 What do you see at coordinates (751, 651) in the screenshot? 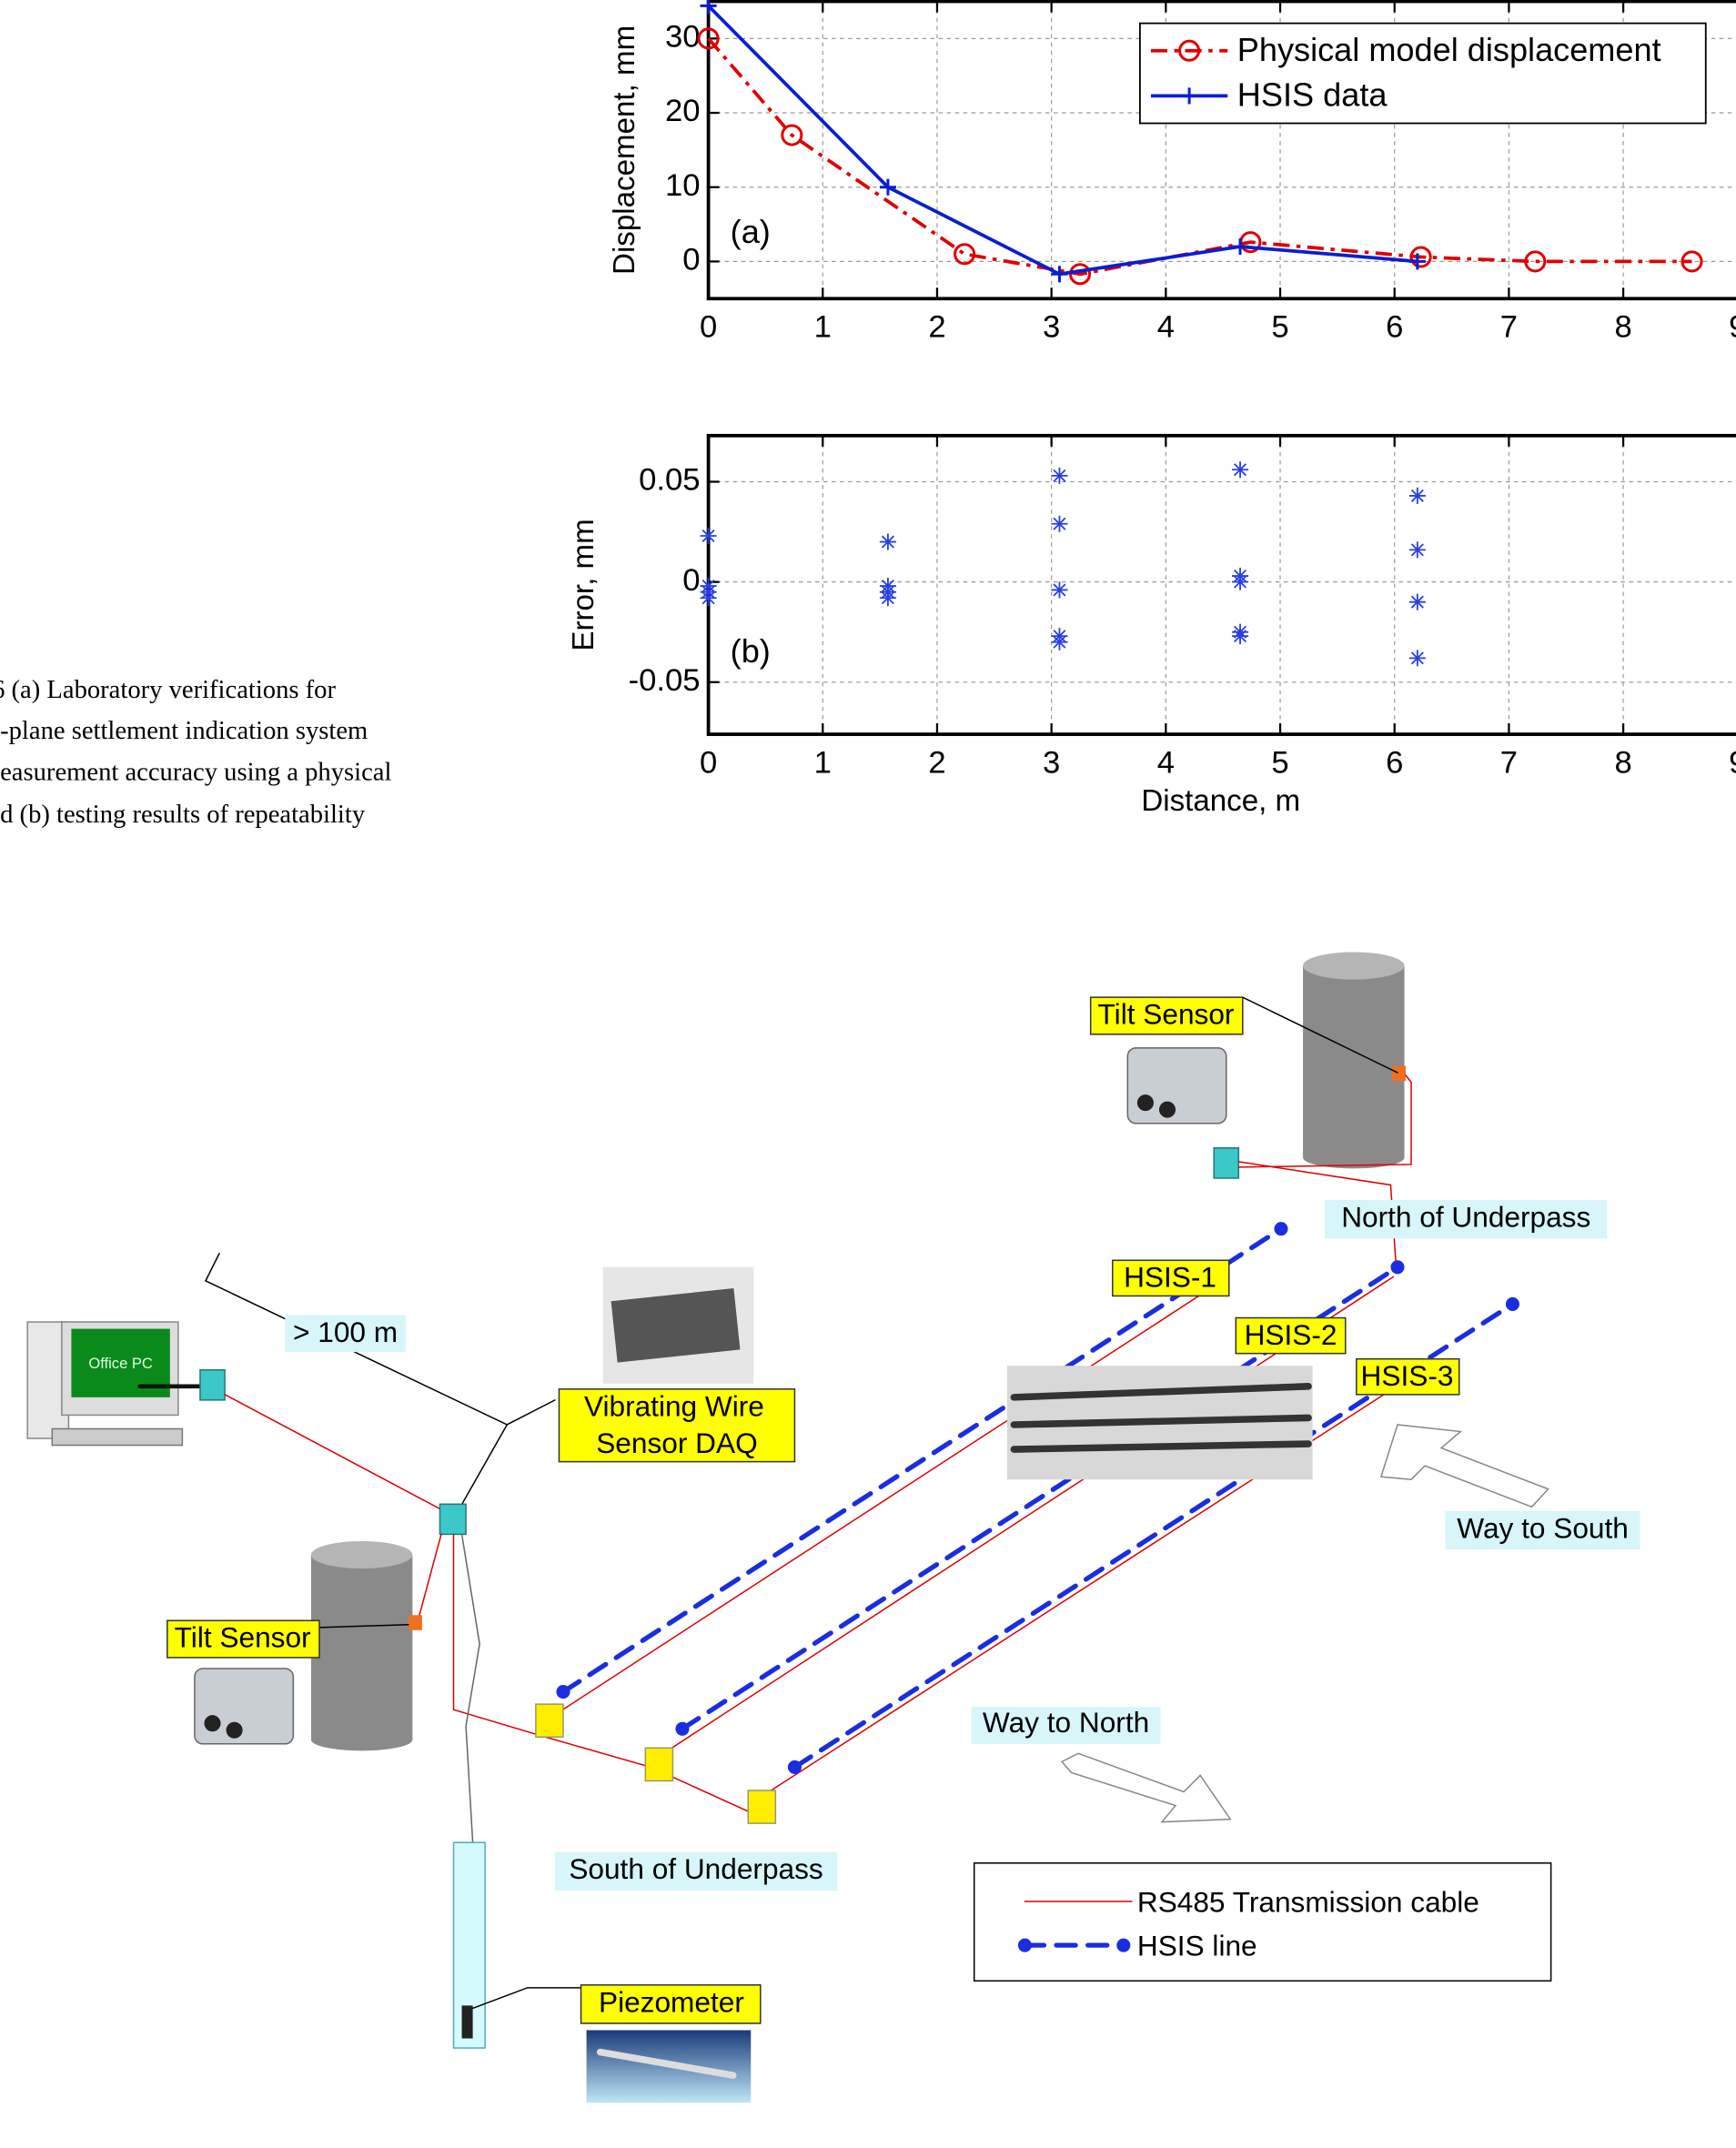
I see `annotation: (b)` at bounding box center [751, 651].